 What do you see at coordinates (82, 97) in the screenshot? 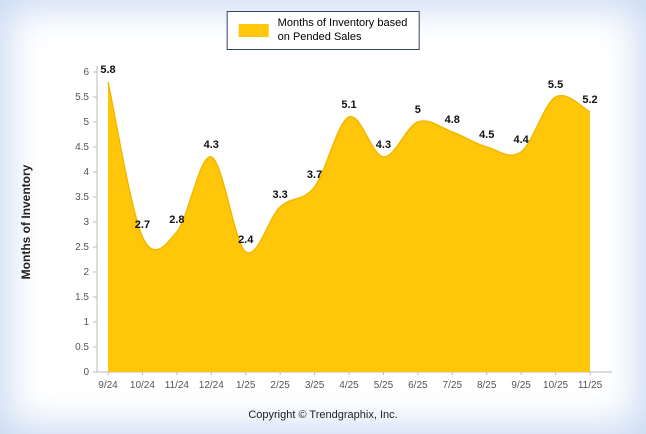
I see `y-tick-label: 5.5` at bounding box center [82, 97].